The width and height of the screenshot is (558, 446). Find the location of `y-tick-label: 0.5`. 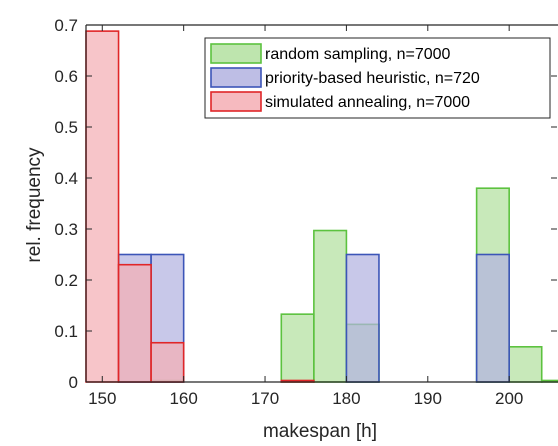

y-tick-label: 0.5 is located at coordinates (66, 127).